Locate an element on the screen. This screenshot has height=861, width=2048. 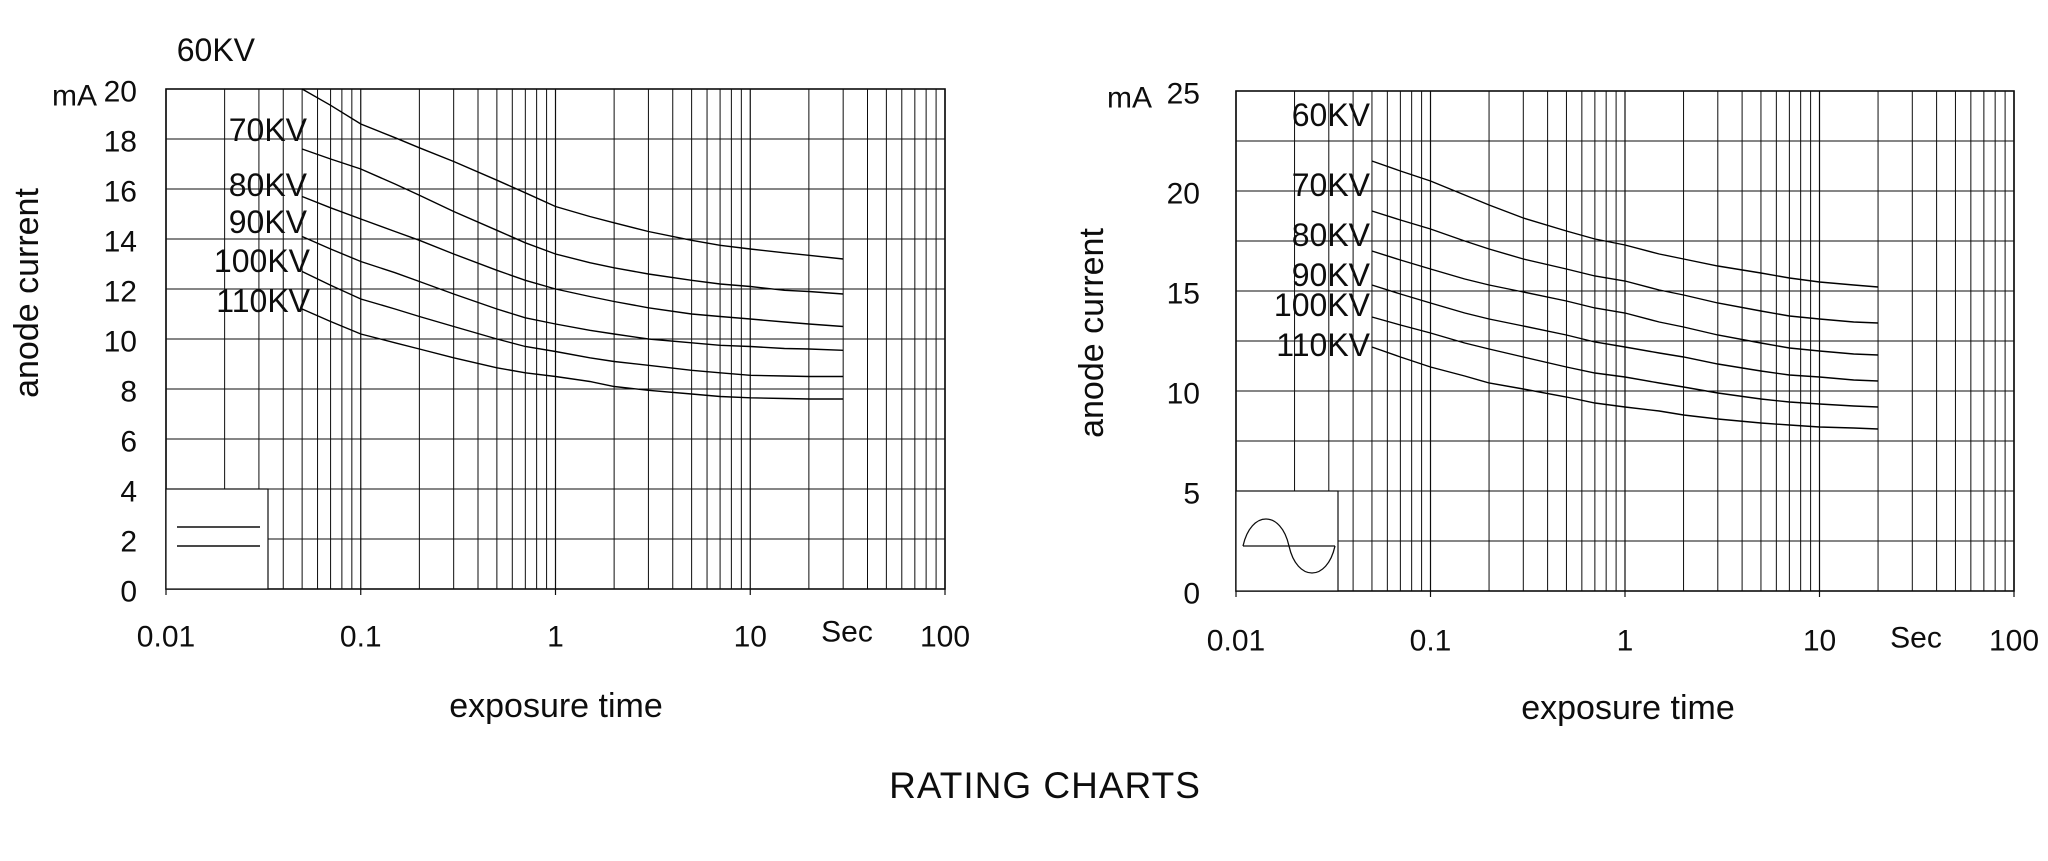
y-tick-label: 2 is located at coordinates (128, 542).